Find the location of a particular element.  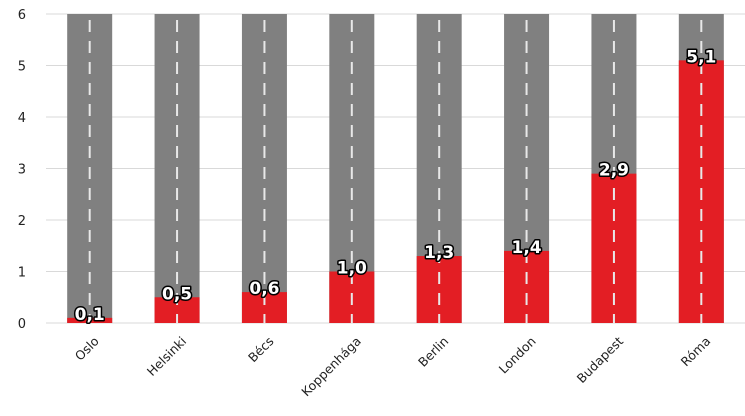

y-tick-label: 0 is located at coordinates (22, 324).